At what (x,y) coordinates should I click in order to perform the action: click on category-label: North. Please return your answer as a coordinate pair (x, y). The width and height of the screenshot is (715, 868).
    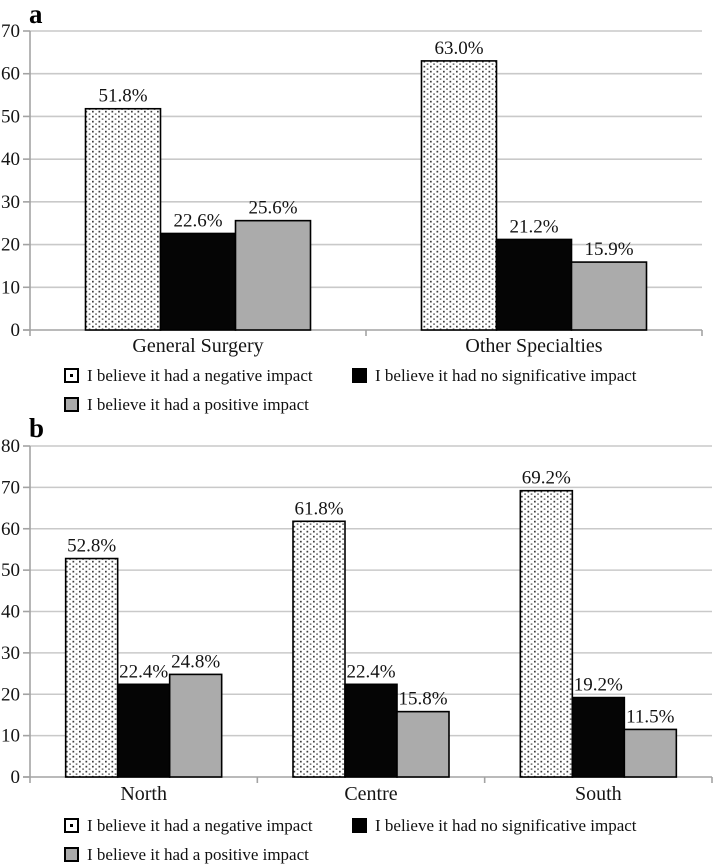
    Looking at the image, I should click on (143, 794).